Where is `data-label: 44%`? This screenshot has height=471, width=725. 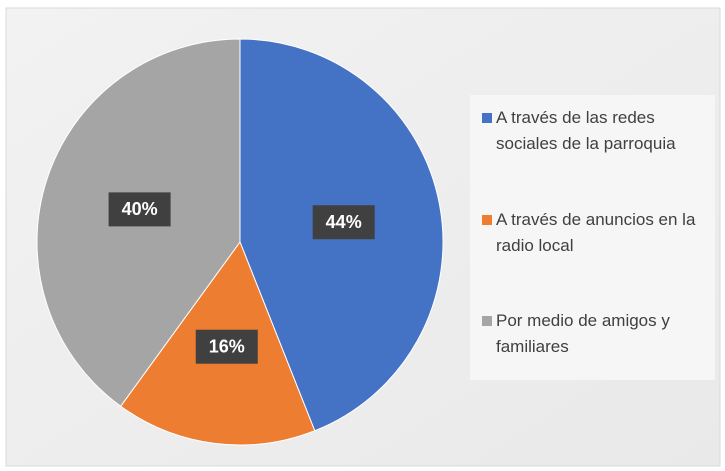 data-label: 44% is located at coordinates (344, 222).